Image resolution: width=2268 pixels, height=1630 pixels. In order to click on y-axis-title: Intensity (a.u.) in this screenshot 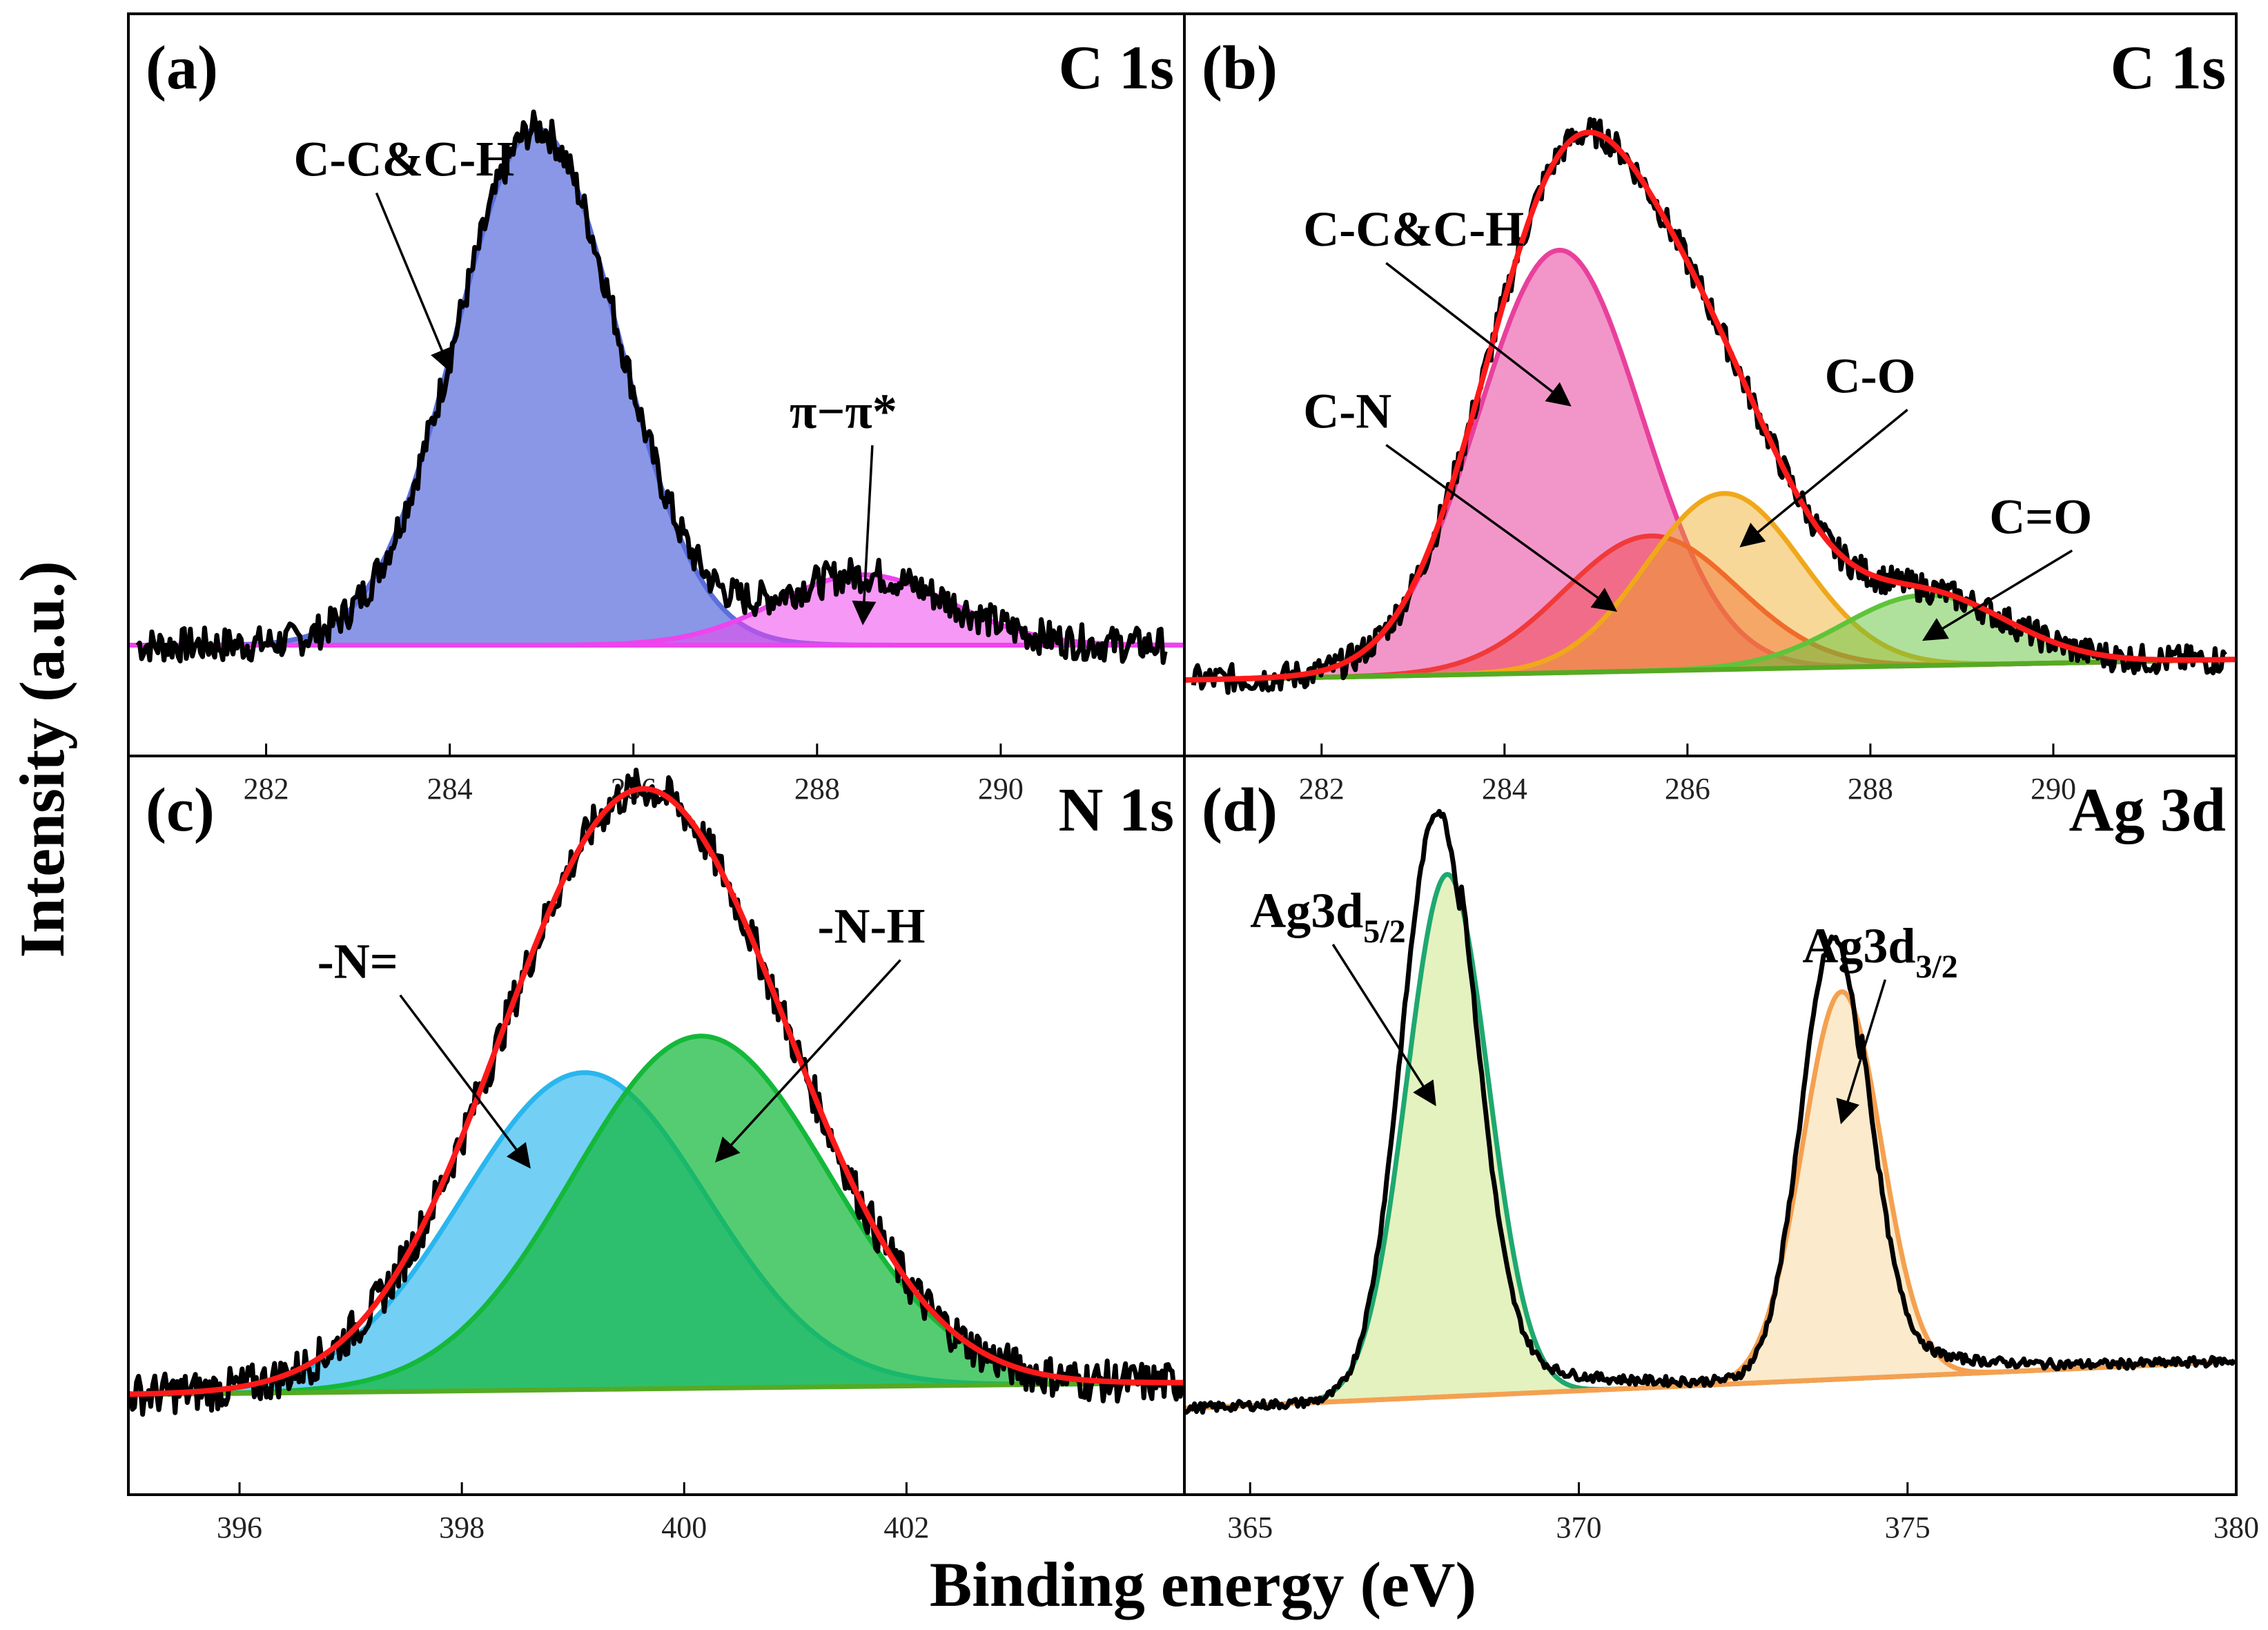, I will do `click(42, 759)`.